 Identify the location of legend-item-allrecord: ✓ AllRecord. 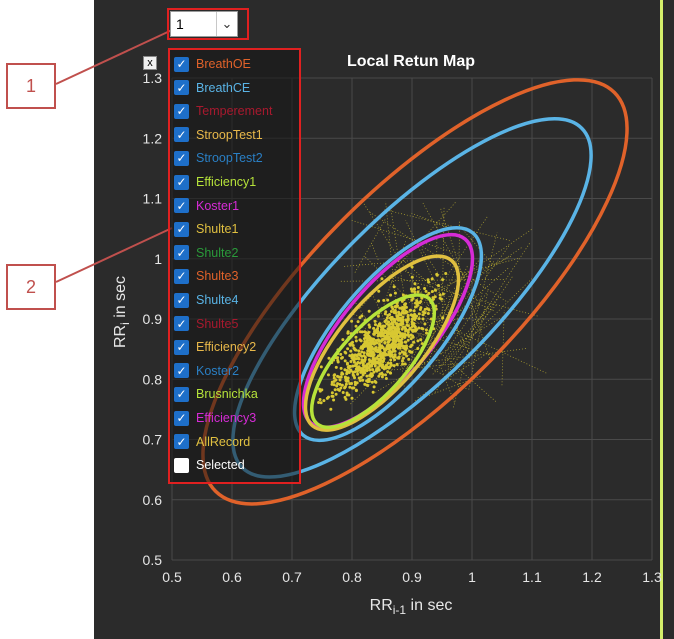
(212, 442).